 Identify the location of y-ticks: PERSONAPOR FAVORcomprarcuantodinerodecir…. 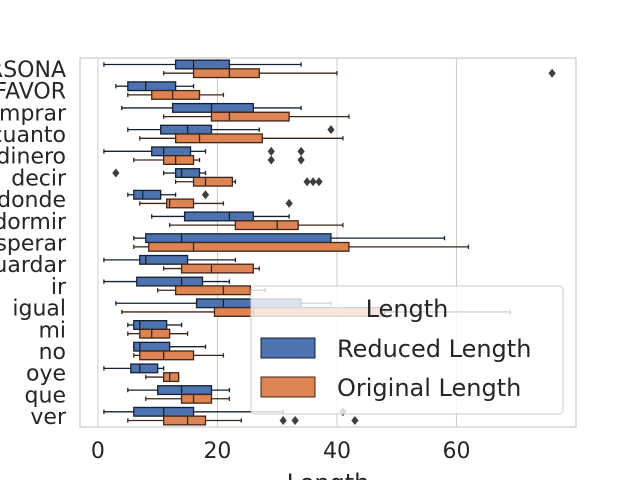
(33, 244).